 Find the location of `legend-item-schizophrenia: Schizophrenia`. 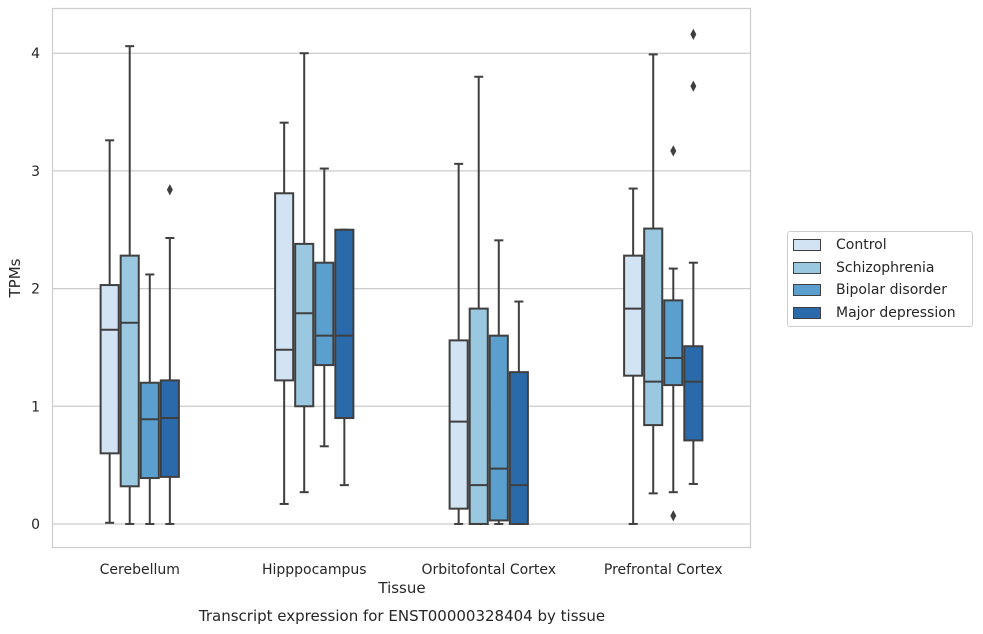

legend-item-schizophrenia: Schizophrenia is located at coordinates (863, 268).